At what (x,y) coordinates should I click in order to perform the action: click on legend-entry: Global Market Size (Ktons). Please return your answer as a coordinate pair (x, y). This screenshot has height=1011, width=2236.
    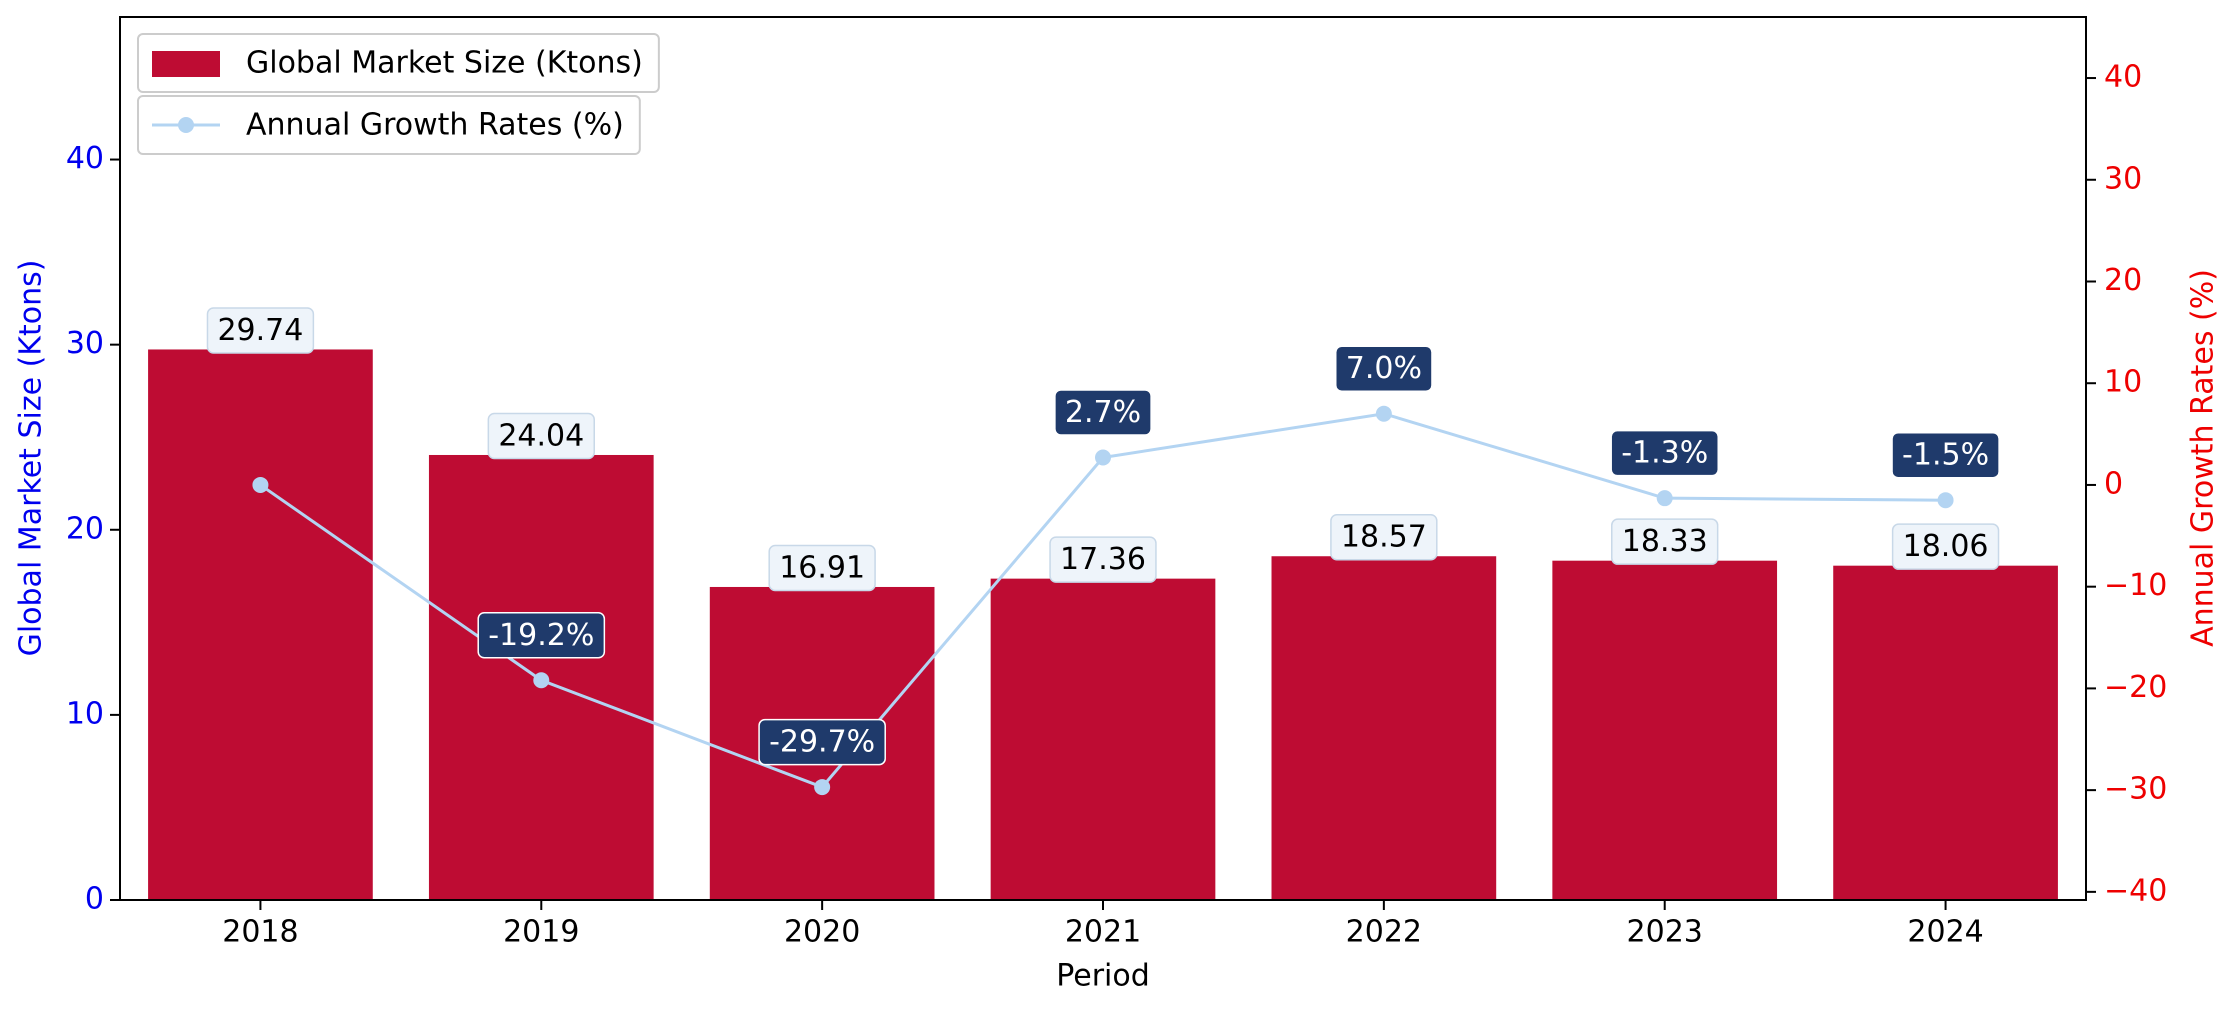
    Looking at the image, I should click on (398, 63).